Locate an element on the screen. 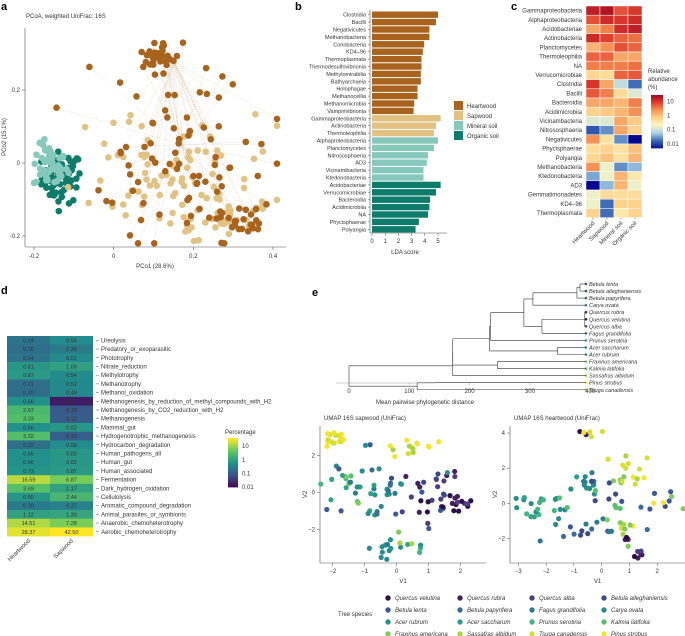 The image size is (685, 636). dendrogram-leaf-label: Kalmia latifolia is located at coordinates (606, 370).